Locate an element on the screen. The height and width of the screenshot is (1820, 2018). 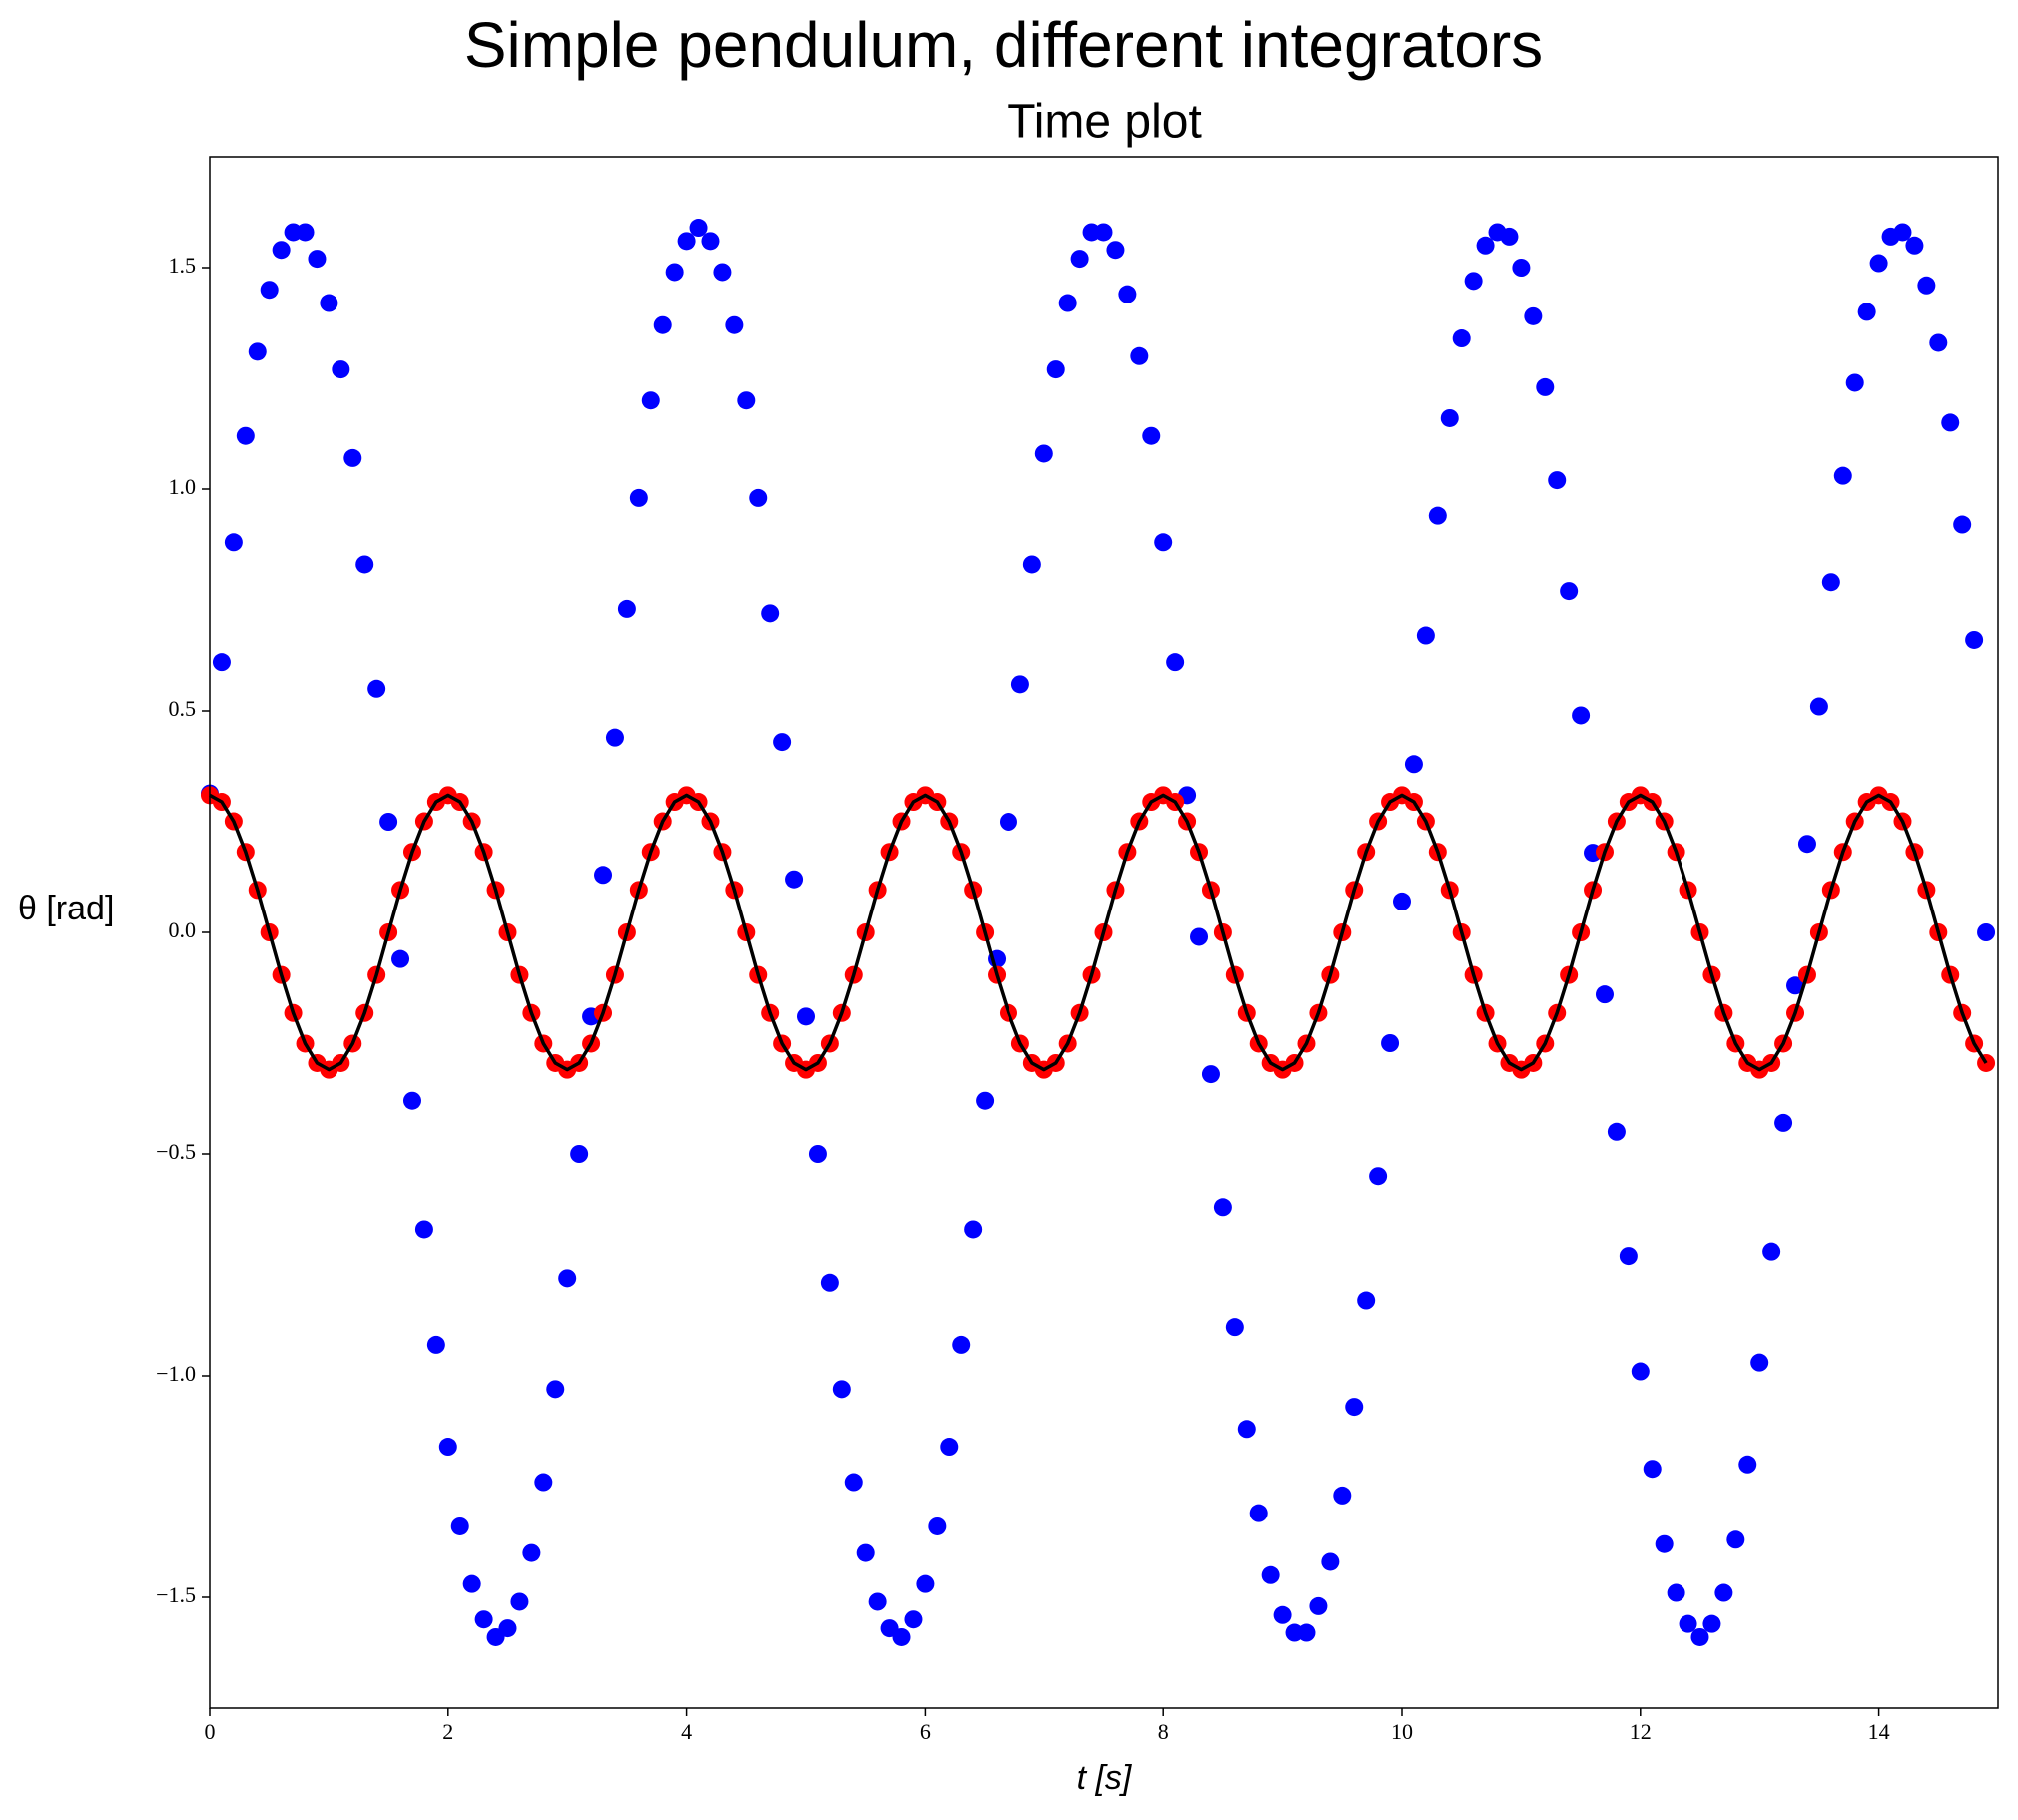
chart-title: Simple pendulum, different integrators is located at coordinates (1003, 45).